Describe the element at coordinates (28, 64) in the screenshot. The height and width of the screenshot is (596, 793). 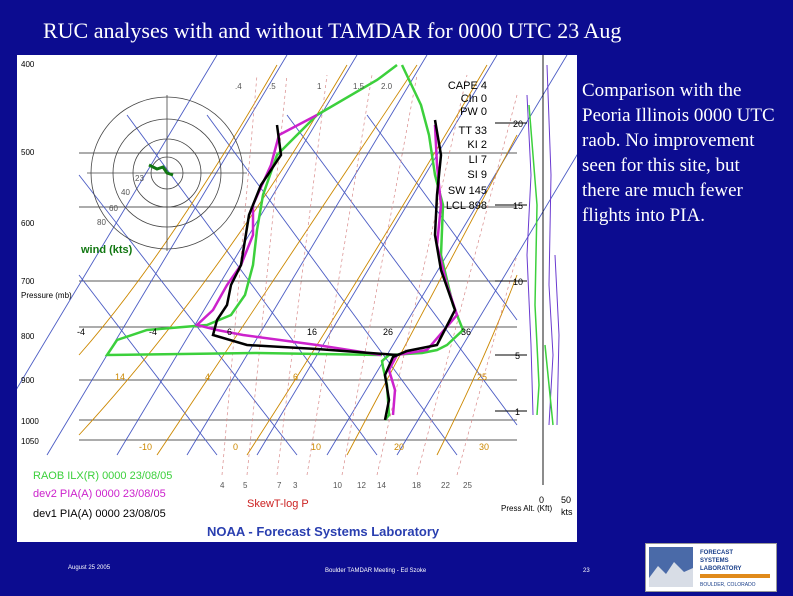
I see `pressure-label: 400` at that location.